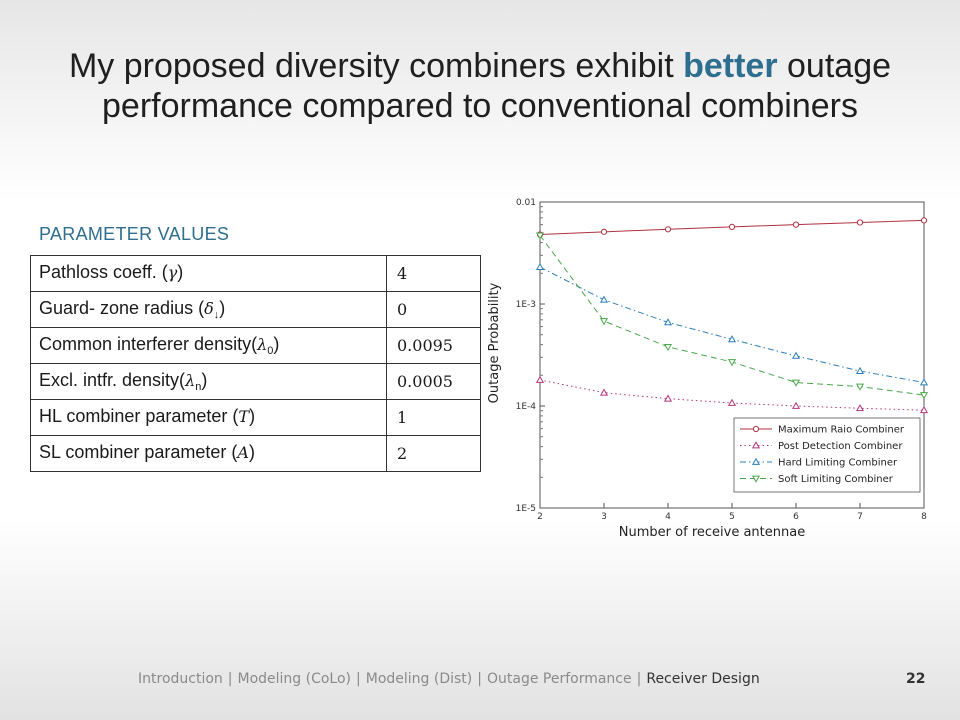 The height and width of the screenshot is (720, 960). What do you see at coordinates (433, 345) in the screenshot?
I see `parameter-value: 0.0095` at bounding box center [433, 345].